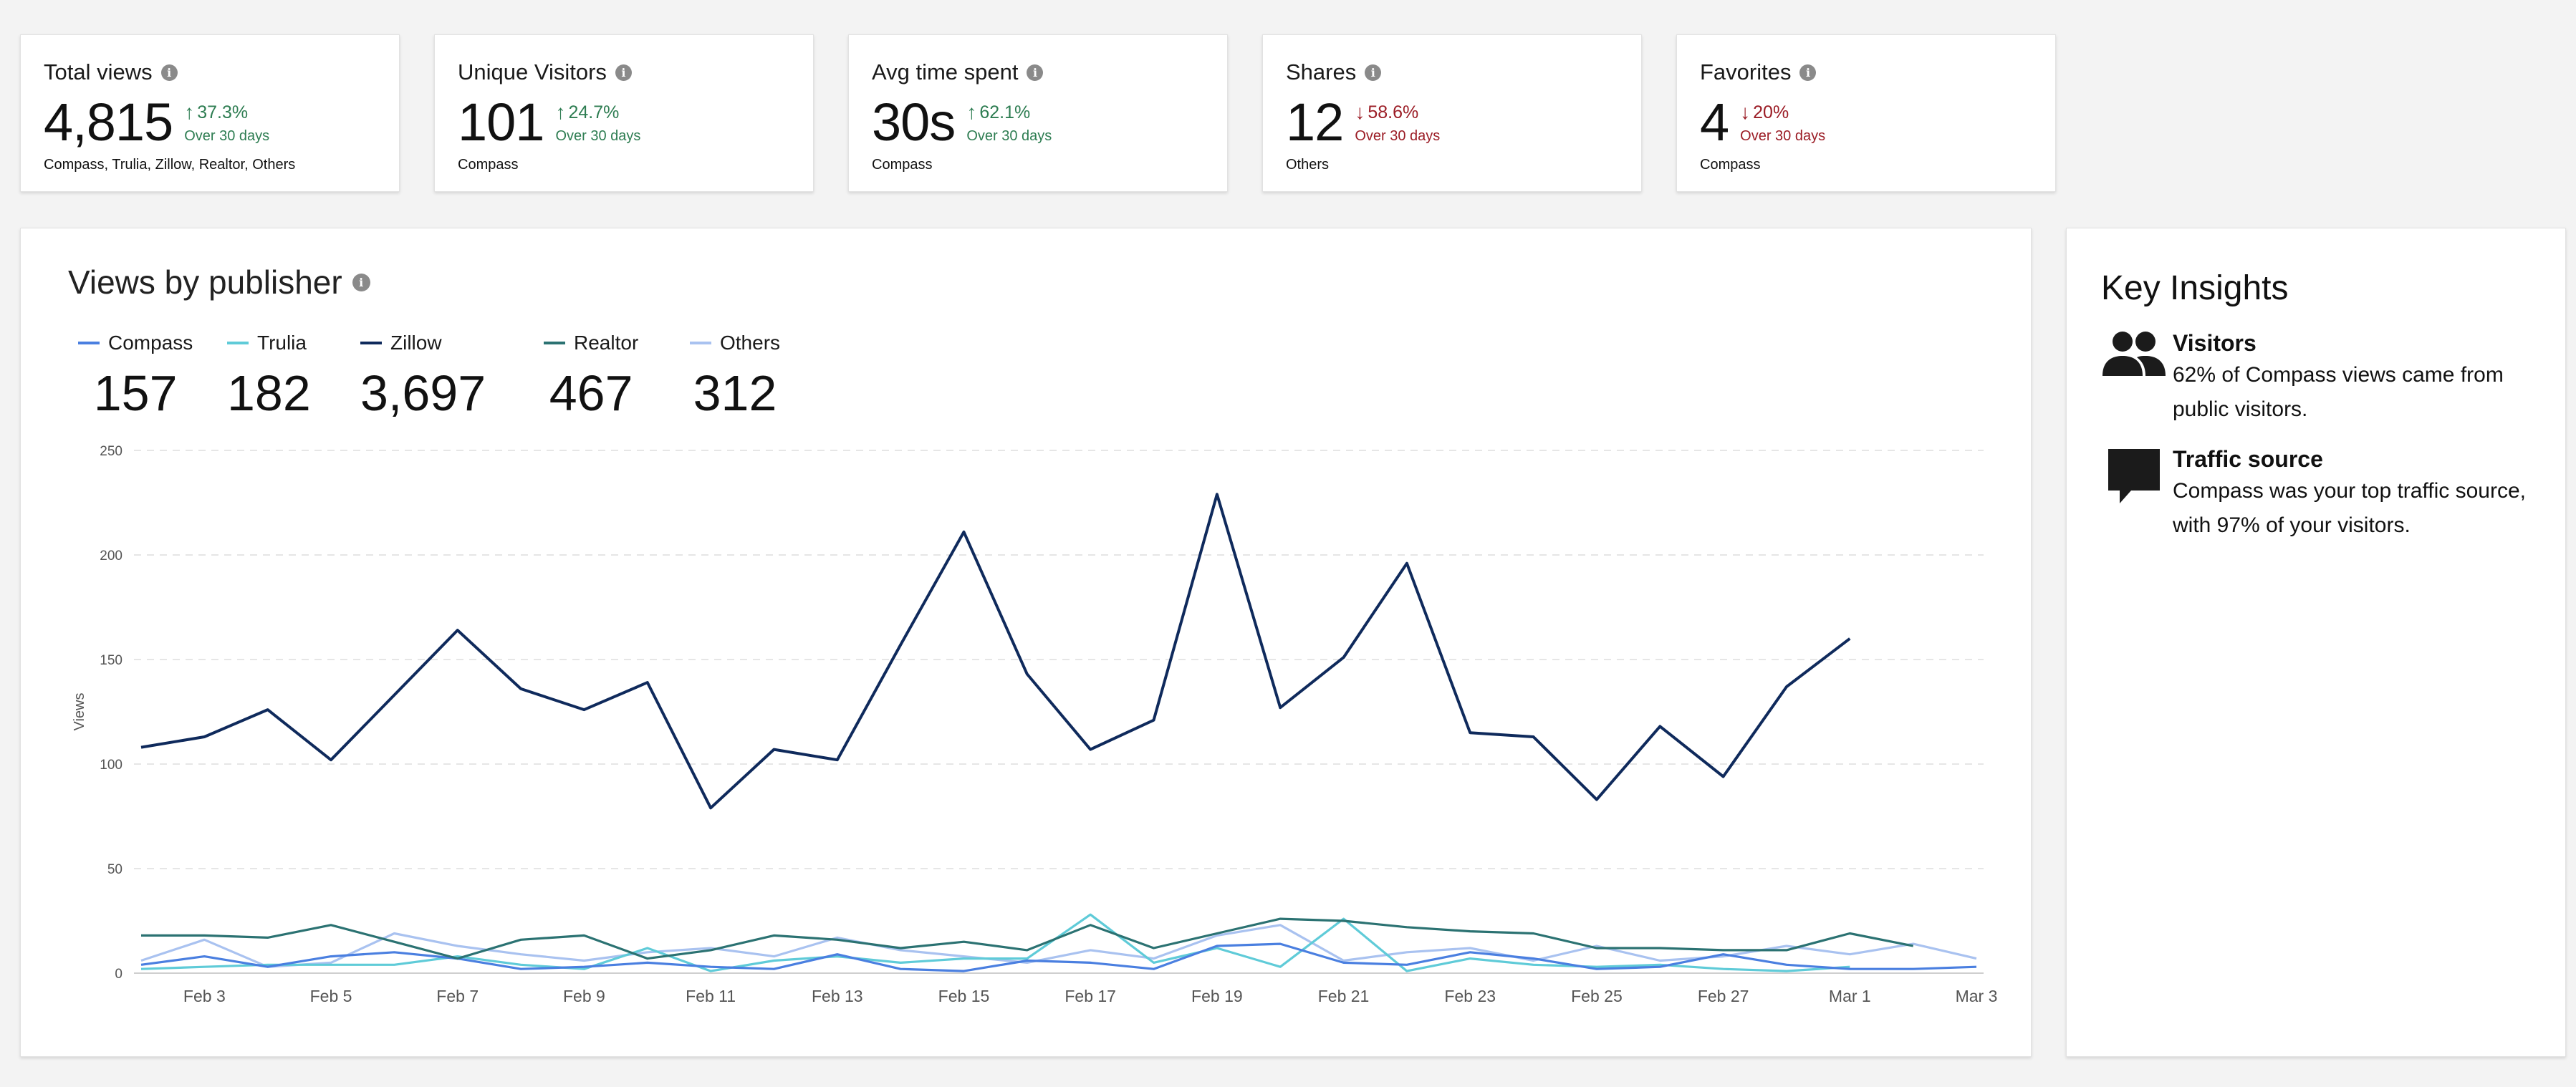 The image size is (2576, 1087). Describe the element at coordinates (1771, 112) in the screenshot. I see `stat-delta-value: 20%` at that location.